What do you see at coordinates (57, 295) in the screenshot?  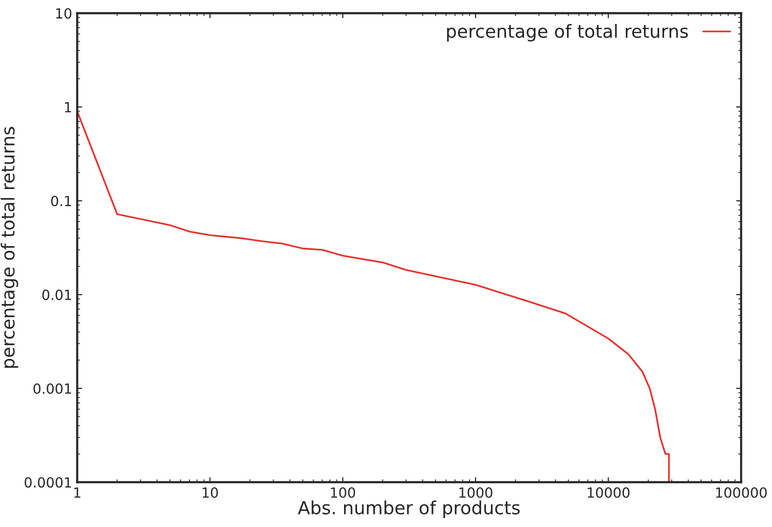 I see `y-tick-label: 0.01` at bounding box center [57, 295].